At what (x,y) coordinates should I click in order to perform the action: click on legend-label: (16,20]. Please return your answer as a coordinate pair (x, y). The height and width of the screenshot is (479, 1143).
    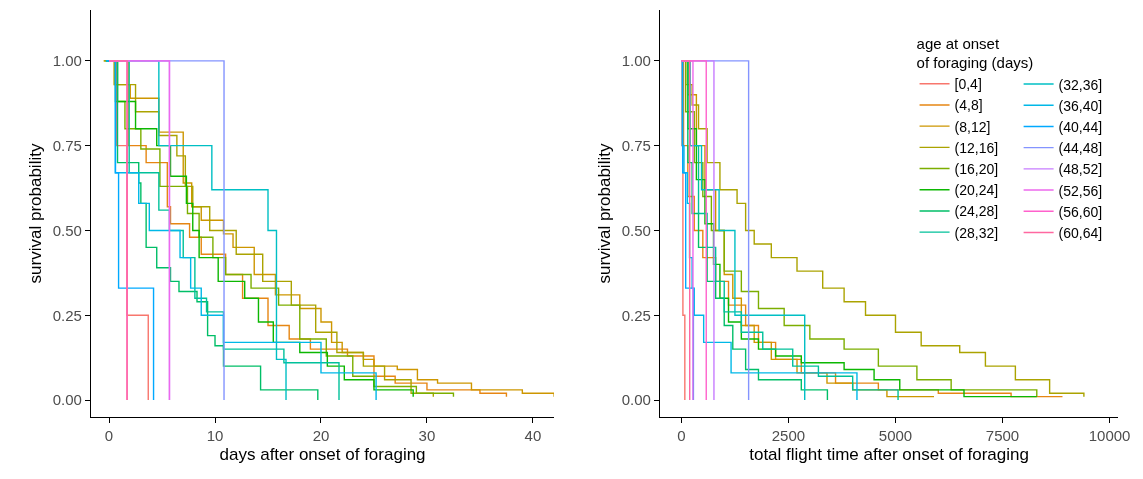
    Looking at the image, I should click on (976, 169).